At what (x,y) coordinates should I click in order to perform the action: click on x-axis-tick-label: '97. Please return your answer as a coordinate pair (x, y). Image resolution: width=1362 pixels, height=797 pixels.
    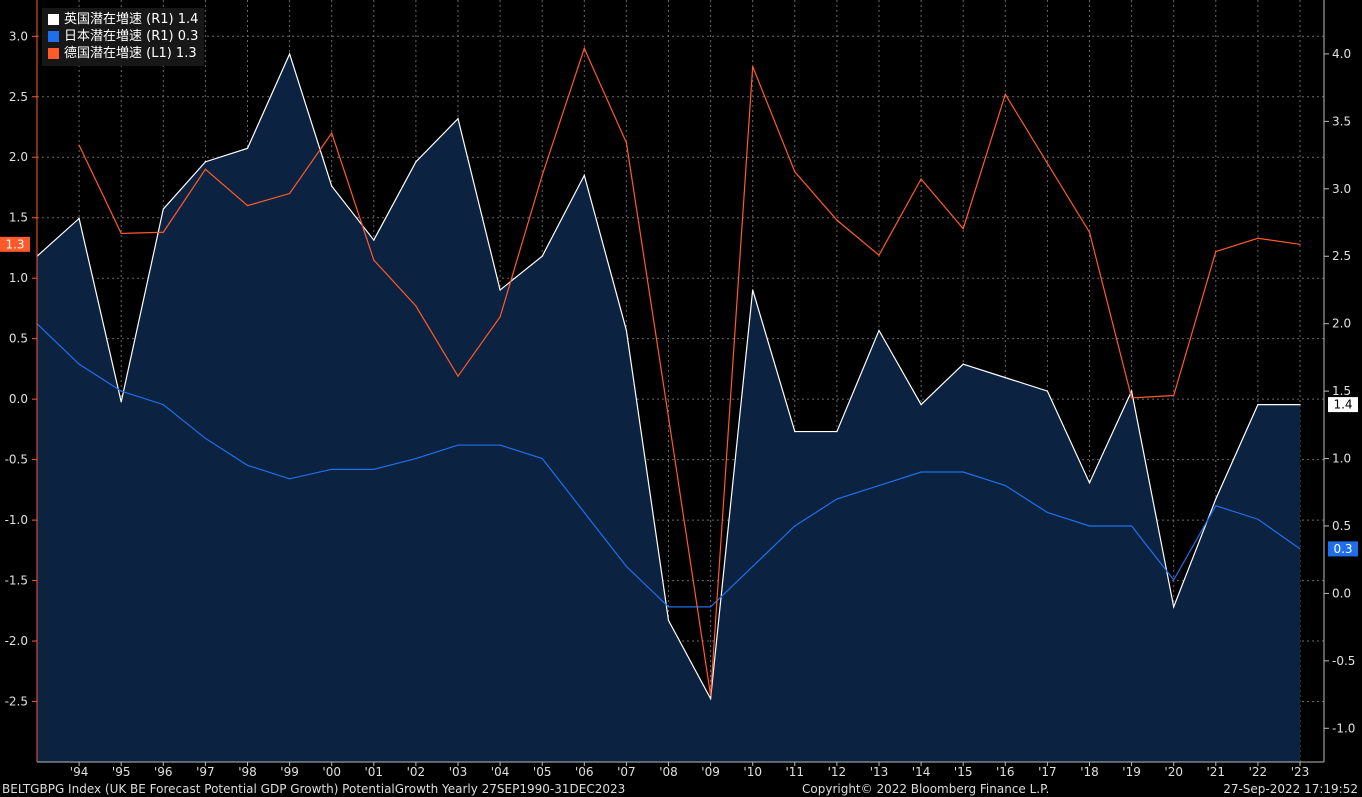
    Looking at the image, I should click on (205, 772).